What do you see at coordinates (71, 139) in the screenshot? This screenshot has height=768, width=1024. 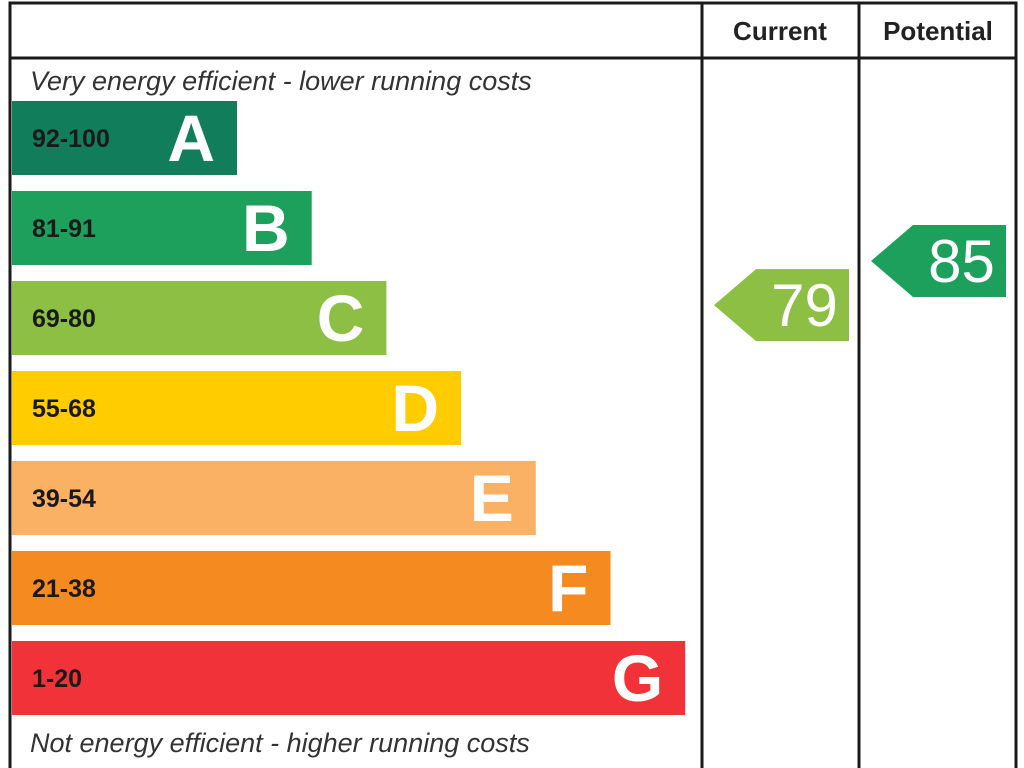 I see `band-a-range: 92-100` at bounding box center [71, 139].